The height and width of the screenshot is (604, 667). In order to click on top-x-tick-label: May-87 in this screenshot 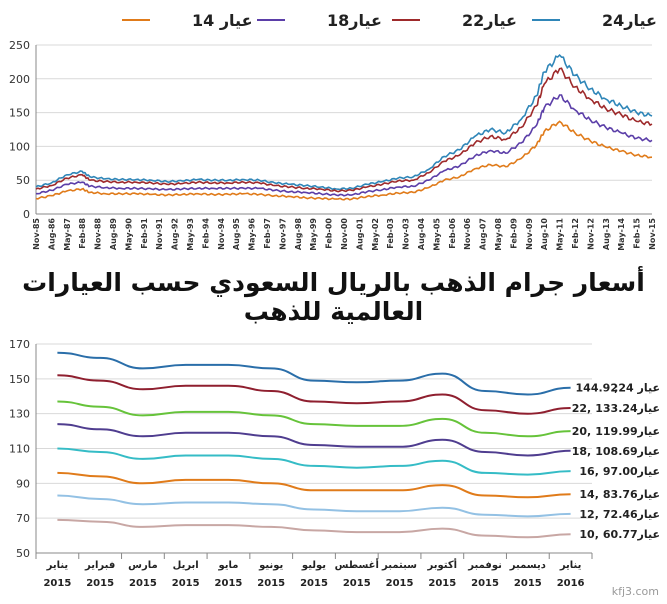, I will do `click(67, 234)`.